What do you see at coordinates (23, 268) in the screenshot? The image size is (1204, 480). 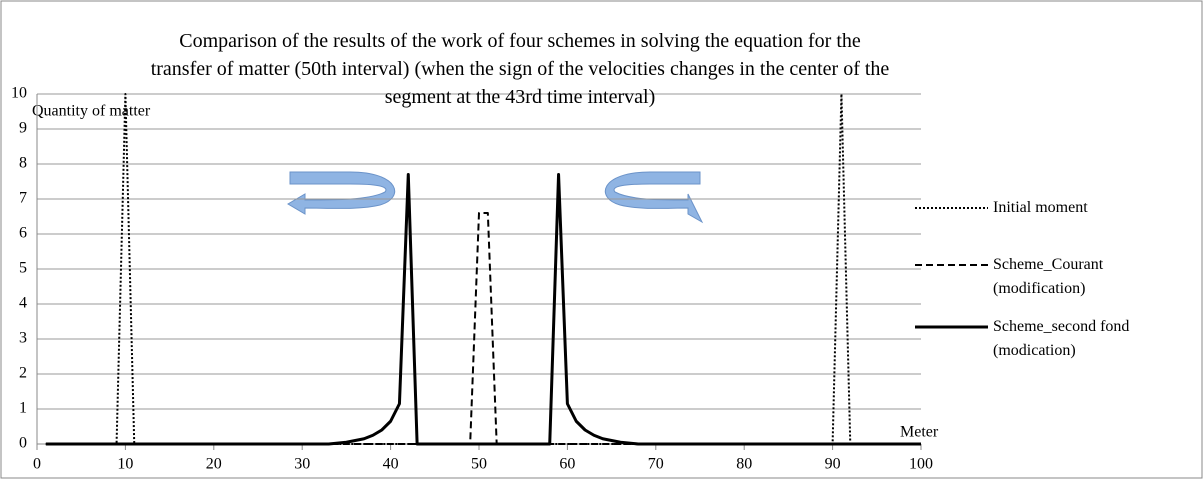 I see `y-tick-label: 5` at bounding box center [23, 268].